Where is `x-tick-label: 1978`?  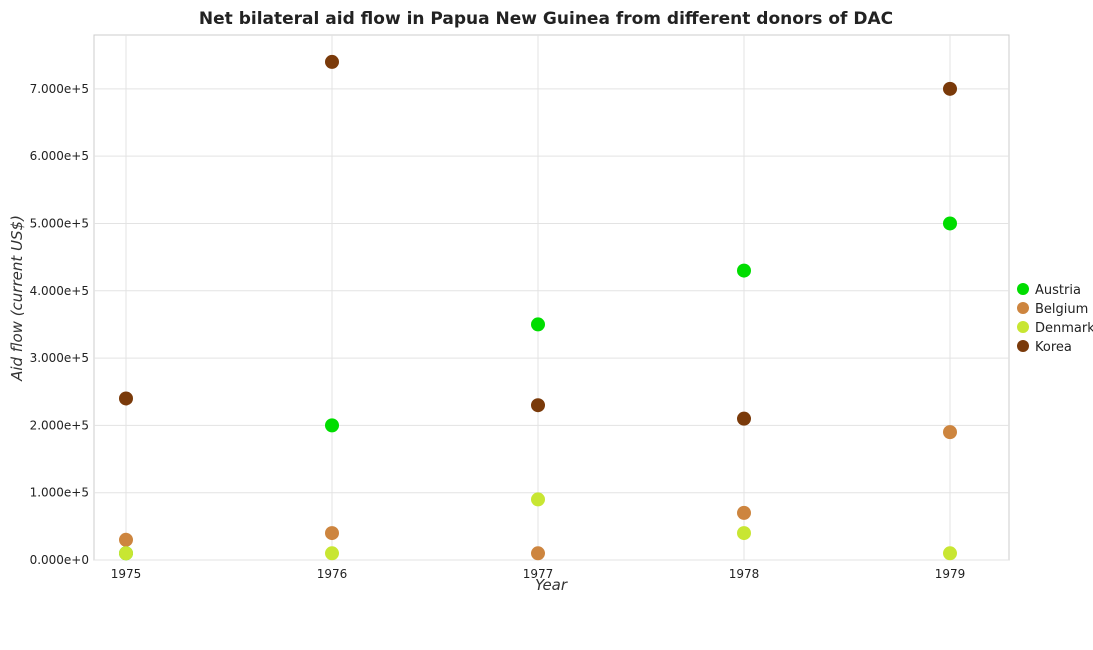 x-tick-label: 1978 is located at coordinates (744, 574).